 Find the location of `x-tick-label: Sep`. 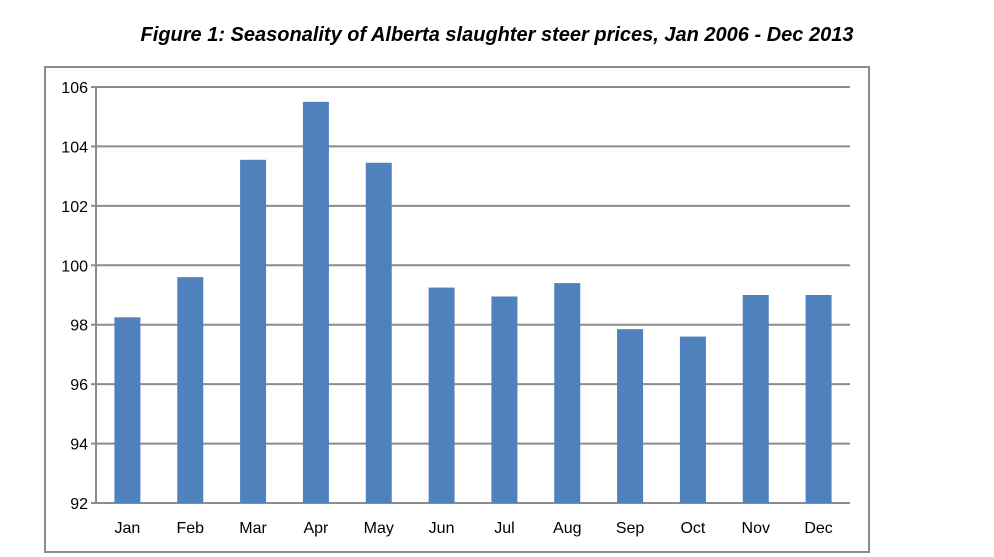

x-tick-label: Sep is located at coordinates (630, 528).